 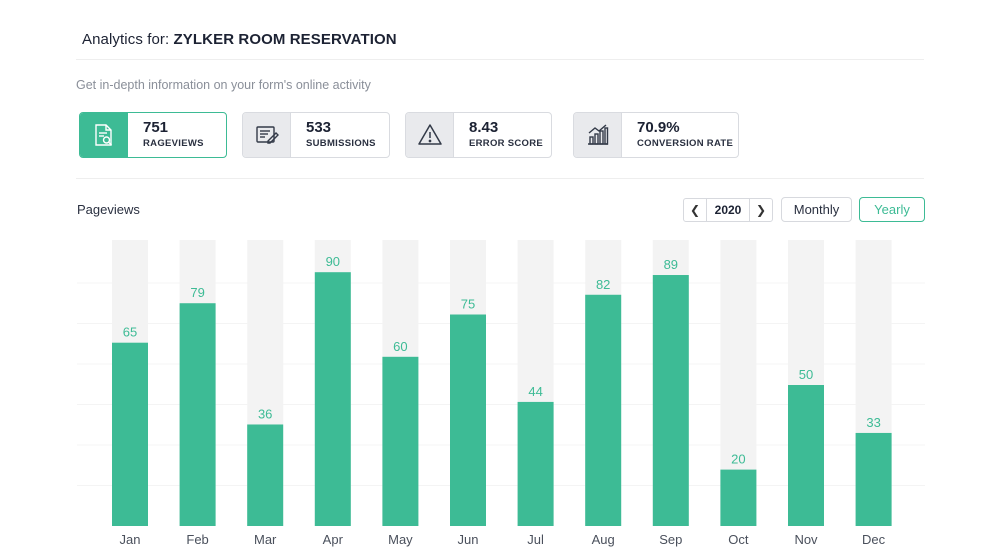 What do you see at coordinates (738, 497) in the screenshot?
I see `bar-oct` at bounding box center [738, 497].